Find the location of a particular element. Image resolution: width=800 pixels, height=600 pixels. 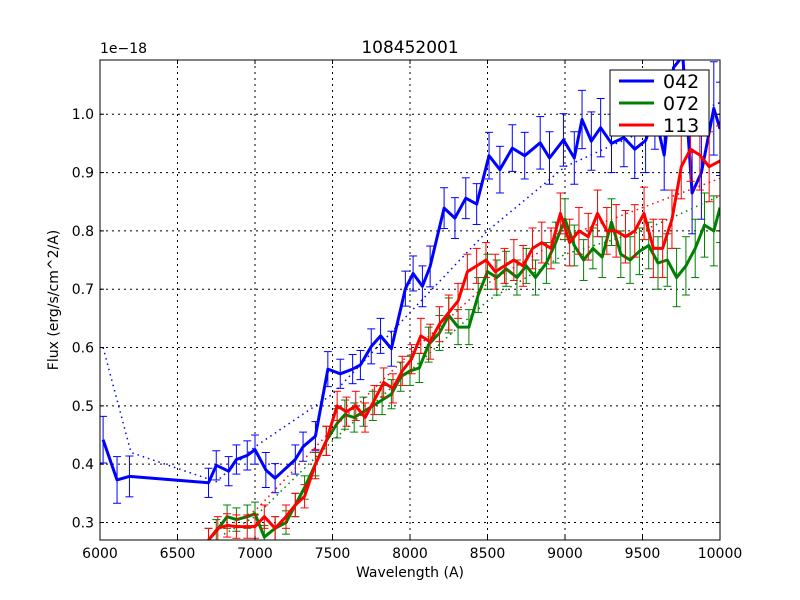

x-tick-label: 8000 is located at coordinates (410, 554).